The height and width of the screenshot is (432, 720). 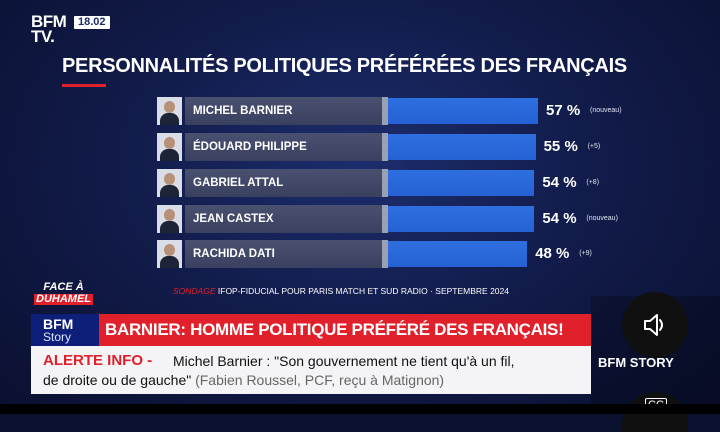 What do you see at coordinates (283, 147) in the screenshot?
I see `category-label: ÉDOUARD PHILIPPE` at bounding box center [283, 147].